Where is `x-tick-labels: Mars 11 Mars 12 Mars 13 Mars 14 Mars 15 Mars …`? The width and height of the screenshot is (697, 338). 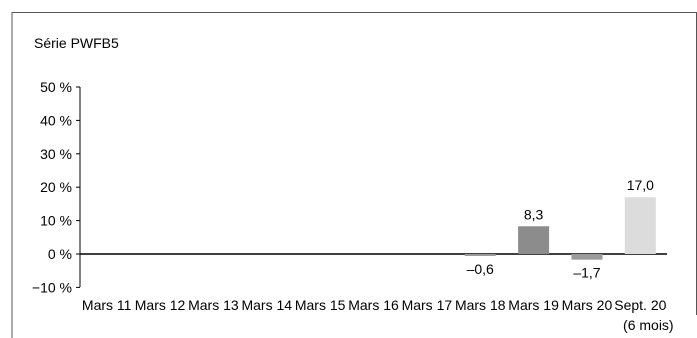
x-tick-labels: Mars 11 Mars 12 Mars 13 Mars 14 Mars 15 Mars … is located at coordinates (378, 315).